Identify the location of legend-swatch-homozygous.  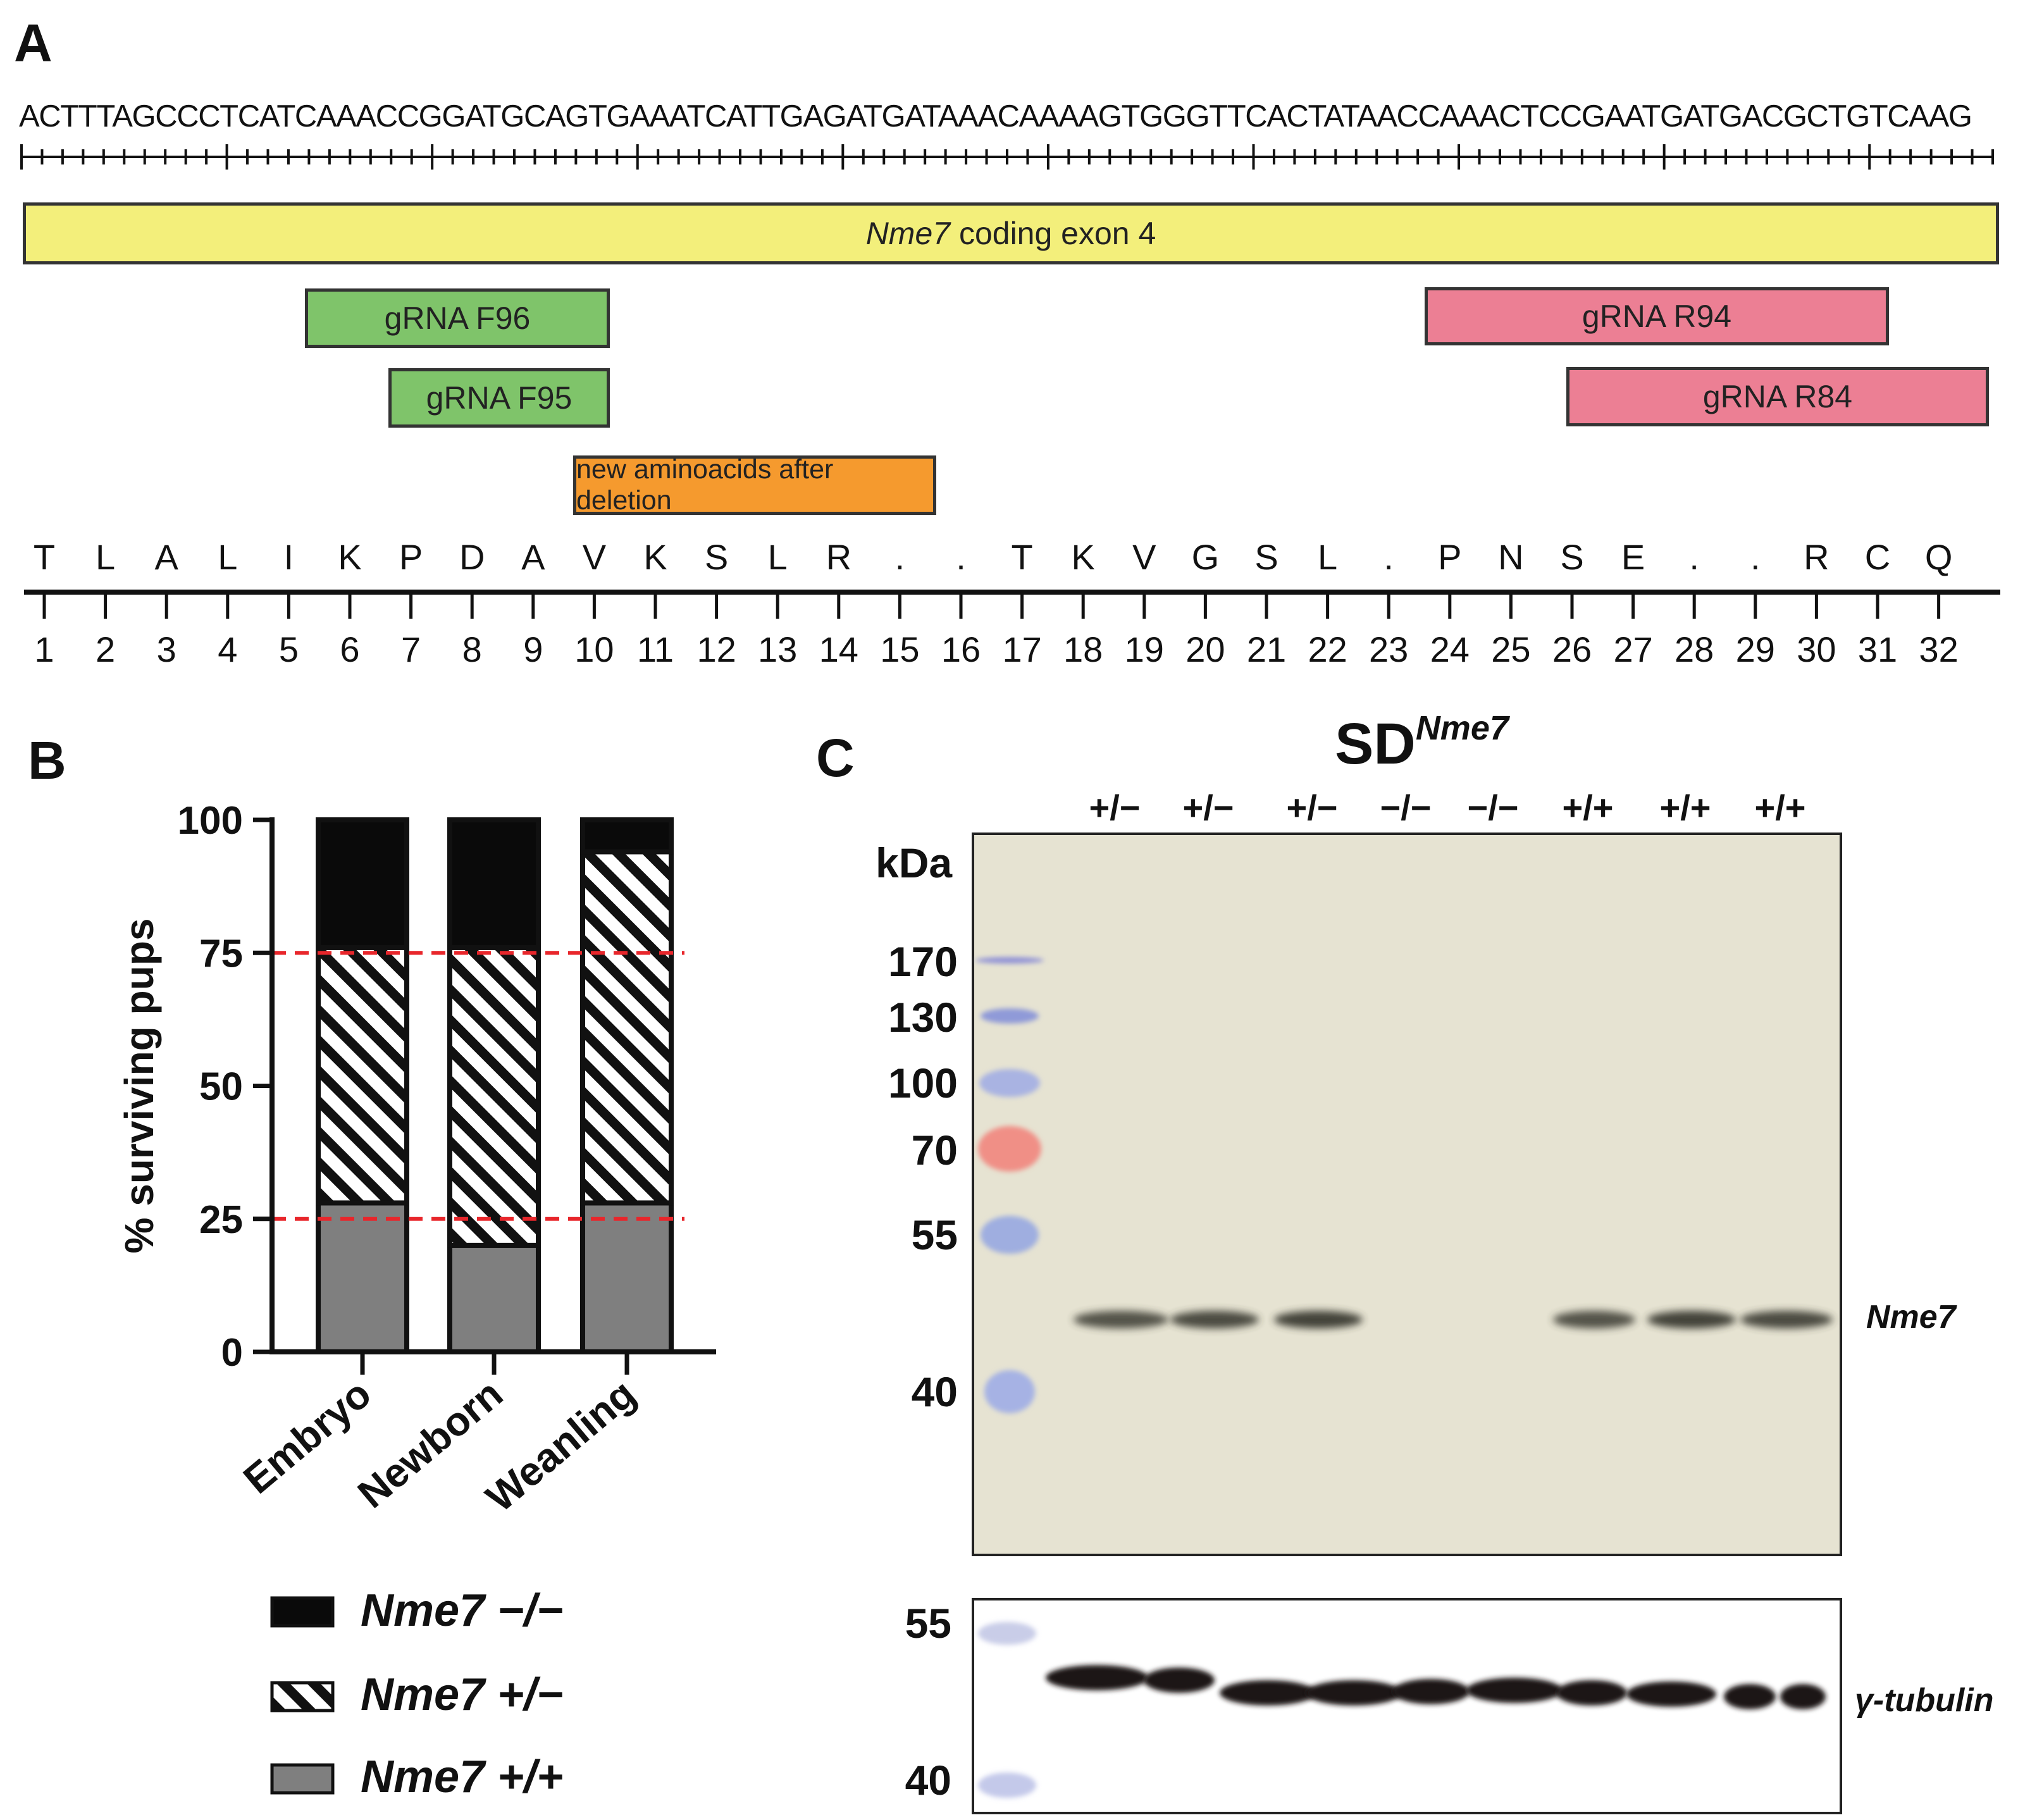
(302, 1612).